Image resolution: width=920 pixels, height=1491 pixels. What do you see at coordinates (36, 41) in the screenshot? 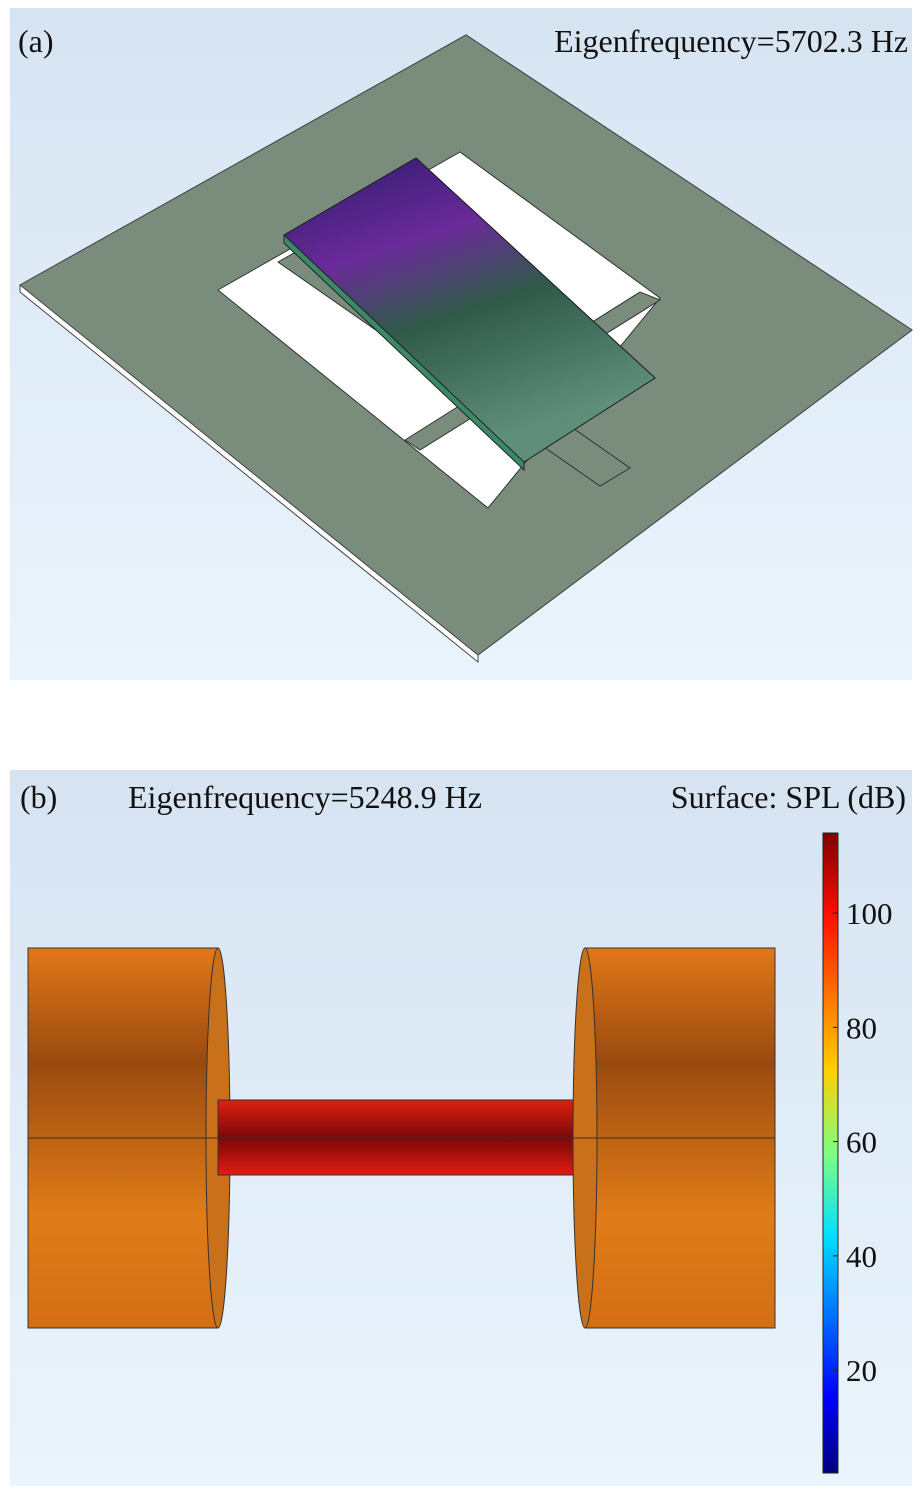
I see `panel-label: (a)` at bounding box center [36, 41].